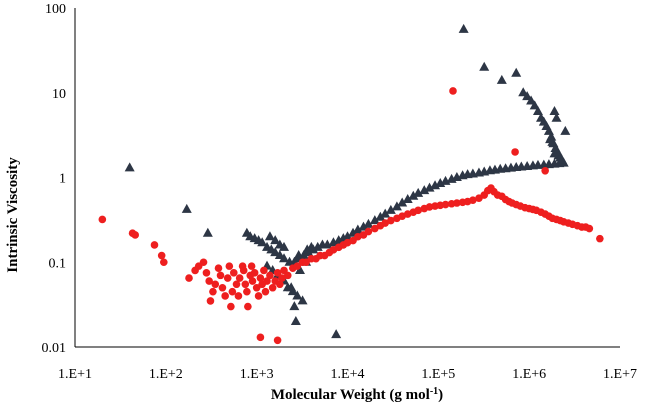 Image resolution: width=660 pixels, height=404 pixels. I want to click on x-tick-label: 1.E+3, so click(257, 374).